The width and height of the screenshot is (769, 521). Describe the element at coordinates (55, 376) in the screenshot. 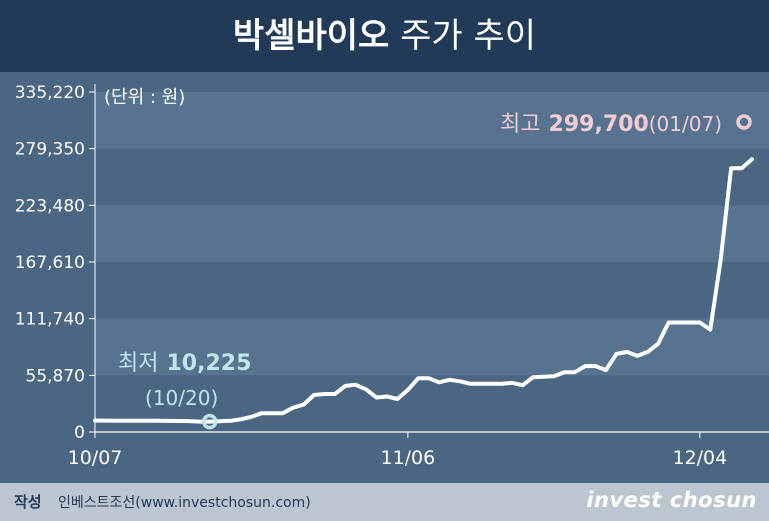

I see `y-tick-label: 55,870` at that location.